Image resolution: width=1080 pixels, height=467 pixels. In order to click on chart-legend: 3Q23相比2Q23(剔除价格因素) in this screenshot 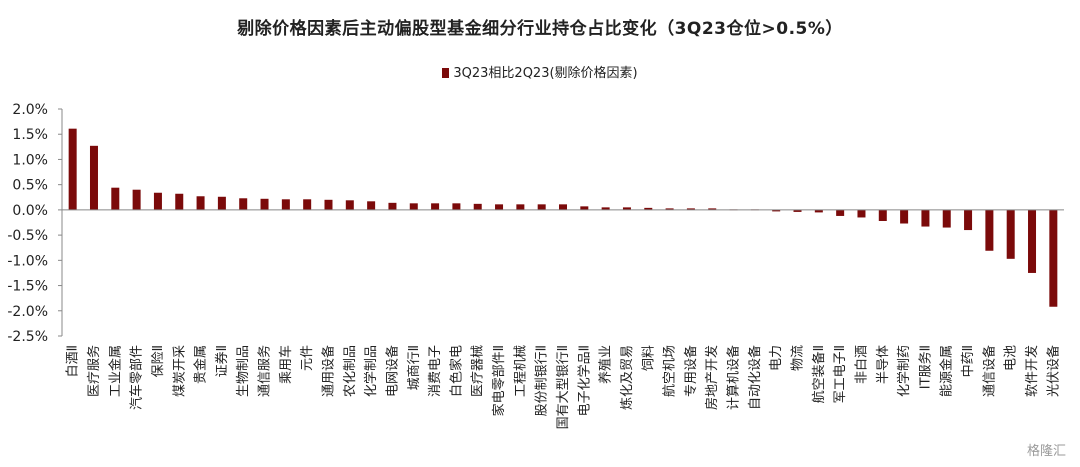, I will do `click(540, 71)`.